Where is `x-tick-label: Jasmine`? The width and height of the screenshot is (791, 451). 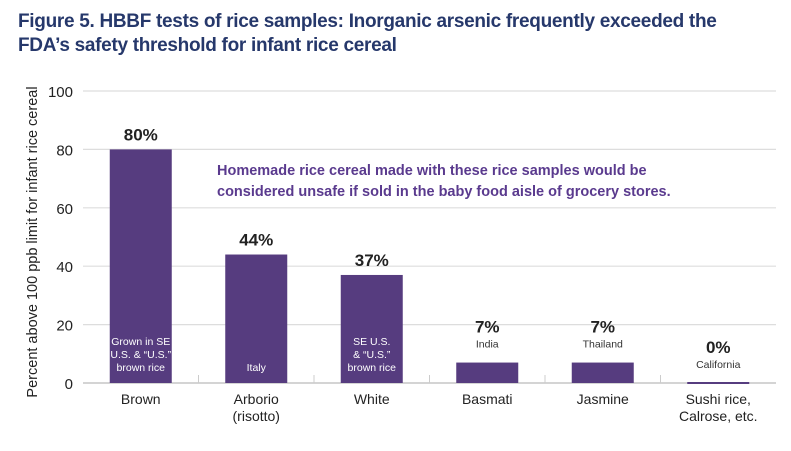 x-tick-label: Jasmine is located at coordinates (603, 399).